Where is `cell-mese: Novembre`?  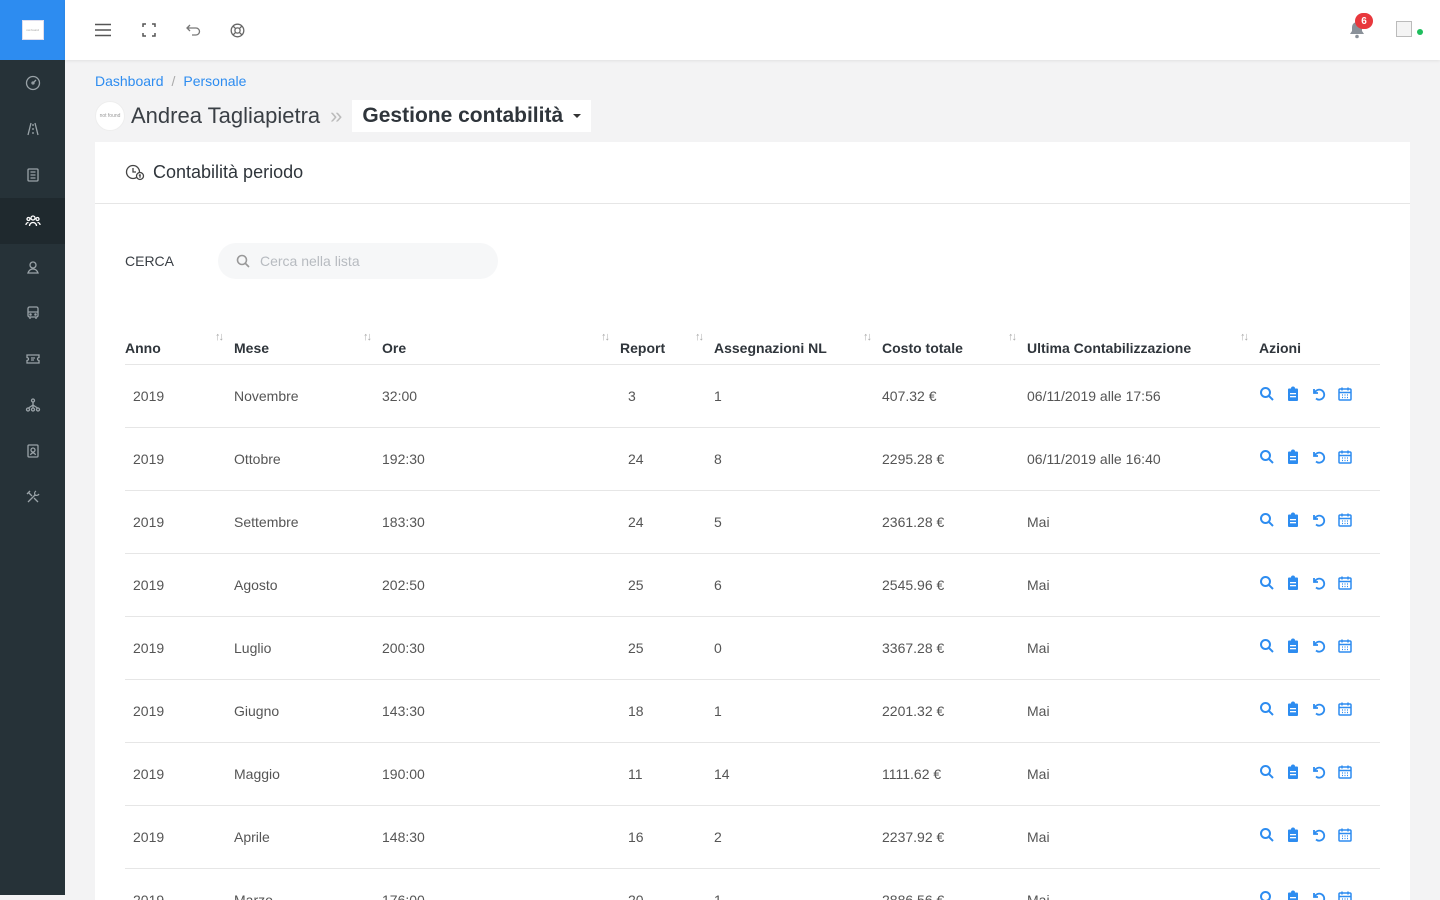
cell-mese: Novembre is located at coordinates (308, 396).